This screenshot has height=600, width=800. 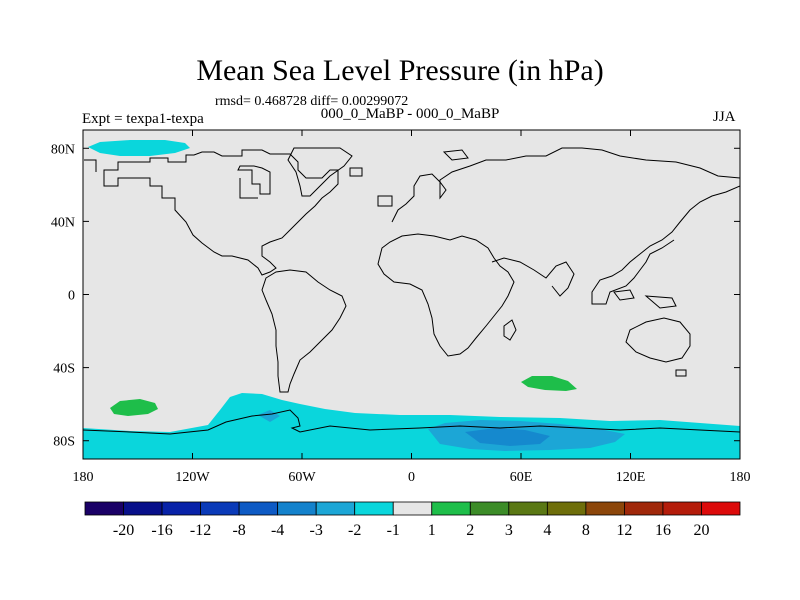 I want to click on southern-ocean-core, so click(x=507, y=437).